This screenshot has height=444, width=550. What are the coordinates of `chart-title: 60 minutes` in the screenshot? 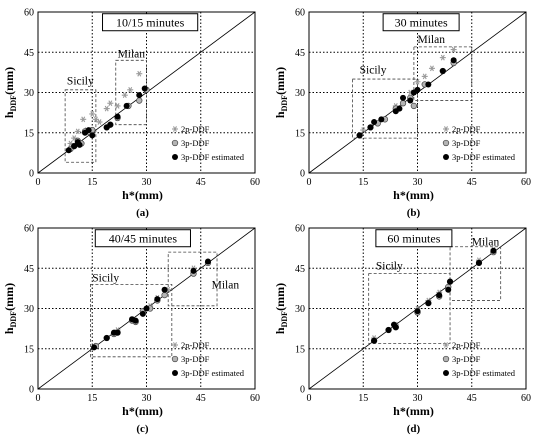 It's located at (413, 239).